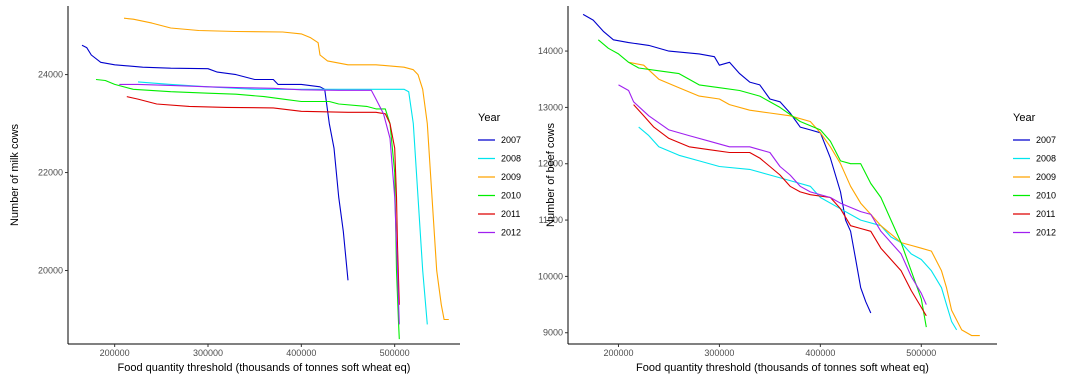  What do you see at coordinates (553, 333) in the screenshot?
I see `y-tick-label: 9000` at bounding box center [553, 333].